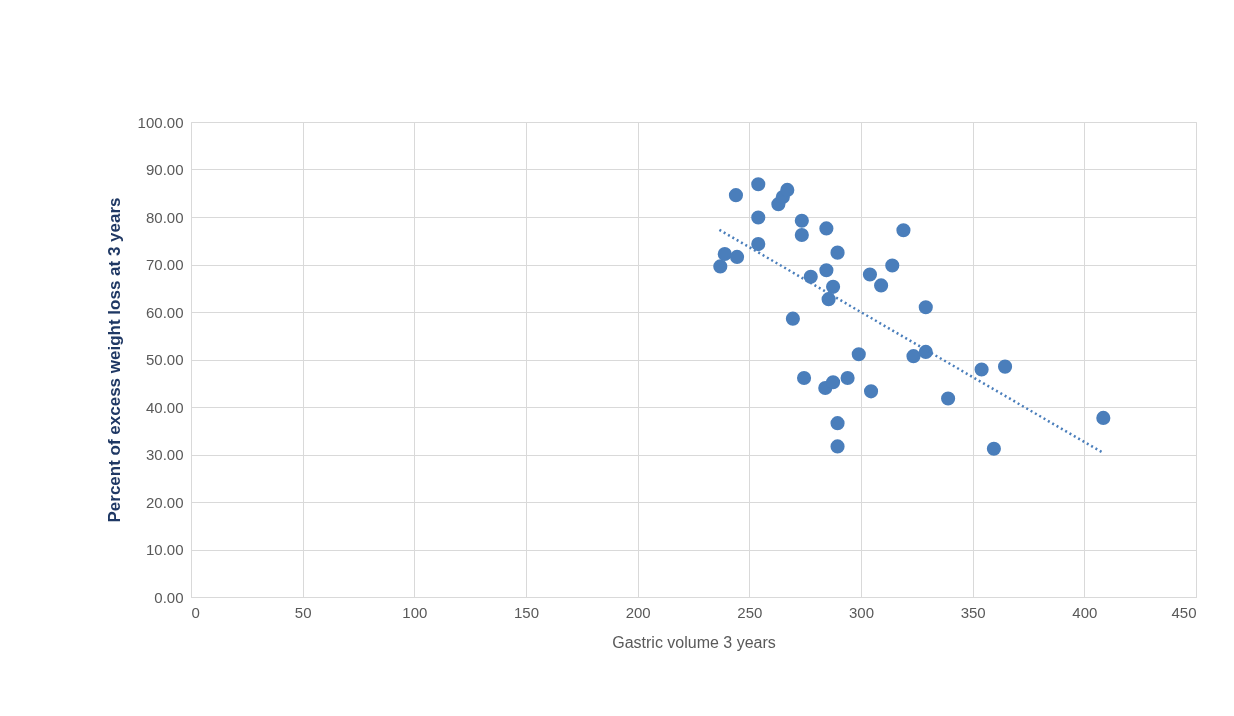 Image resolution: width=1234 pixels, height=716 pixels. I want to click on x-tick-label: 100, so click(415, 612).